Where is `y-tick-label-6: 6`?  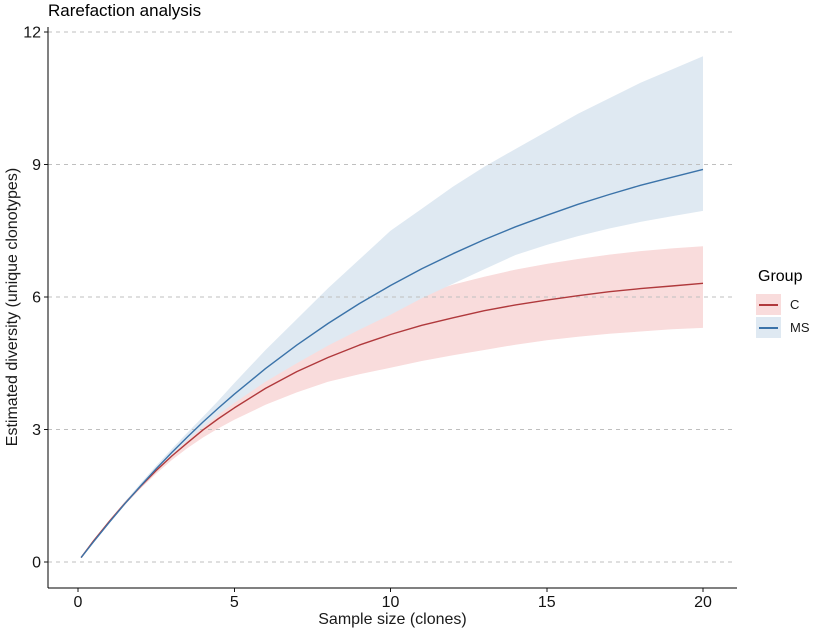 y-tick-label-6: 6 is located at coordinates (36, 298).